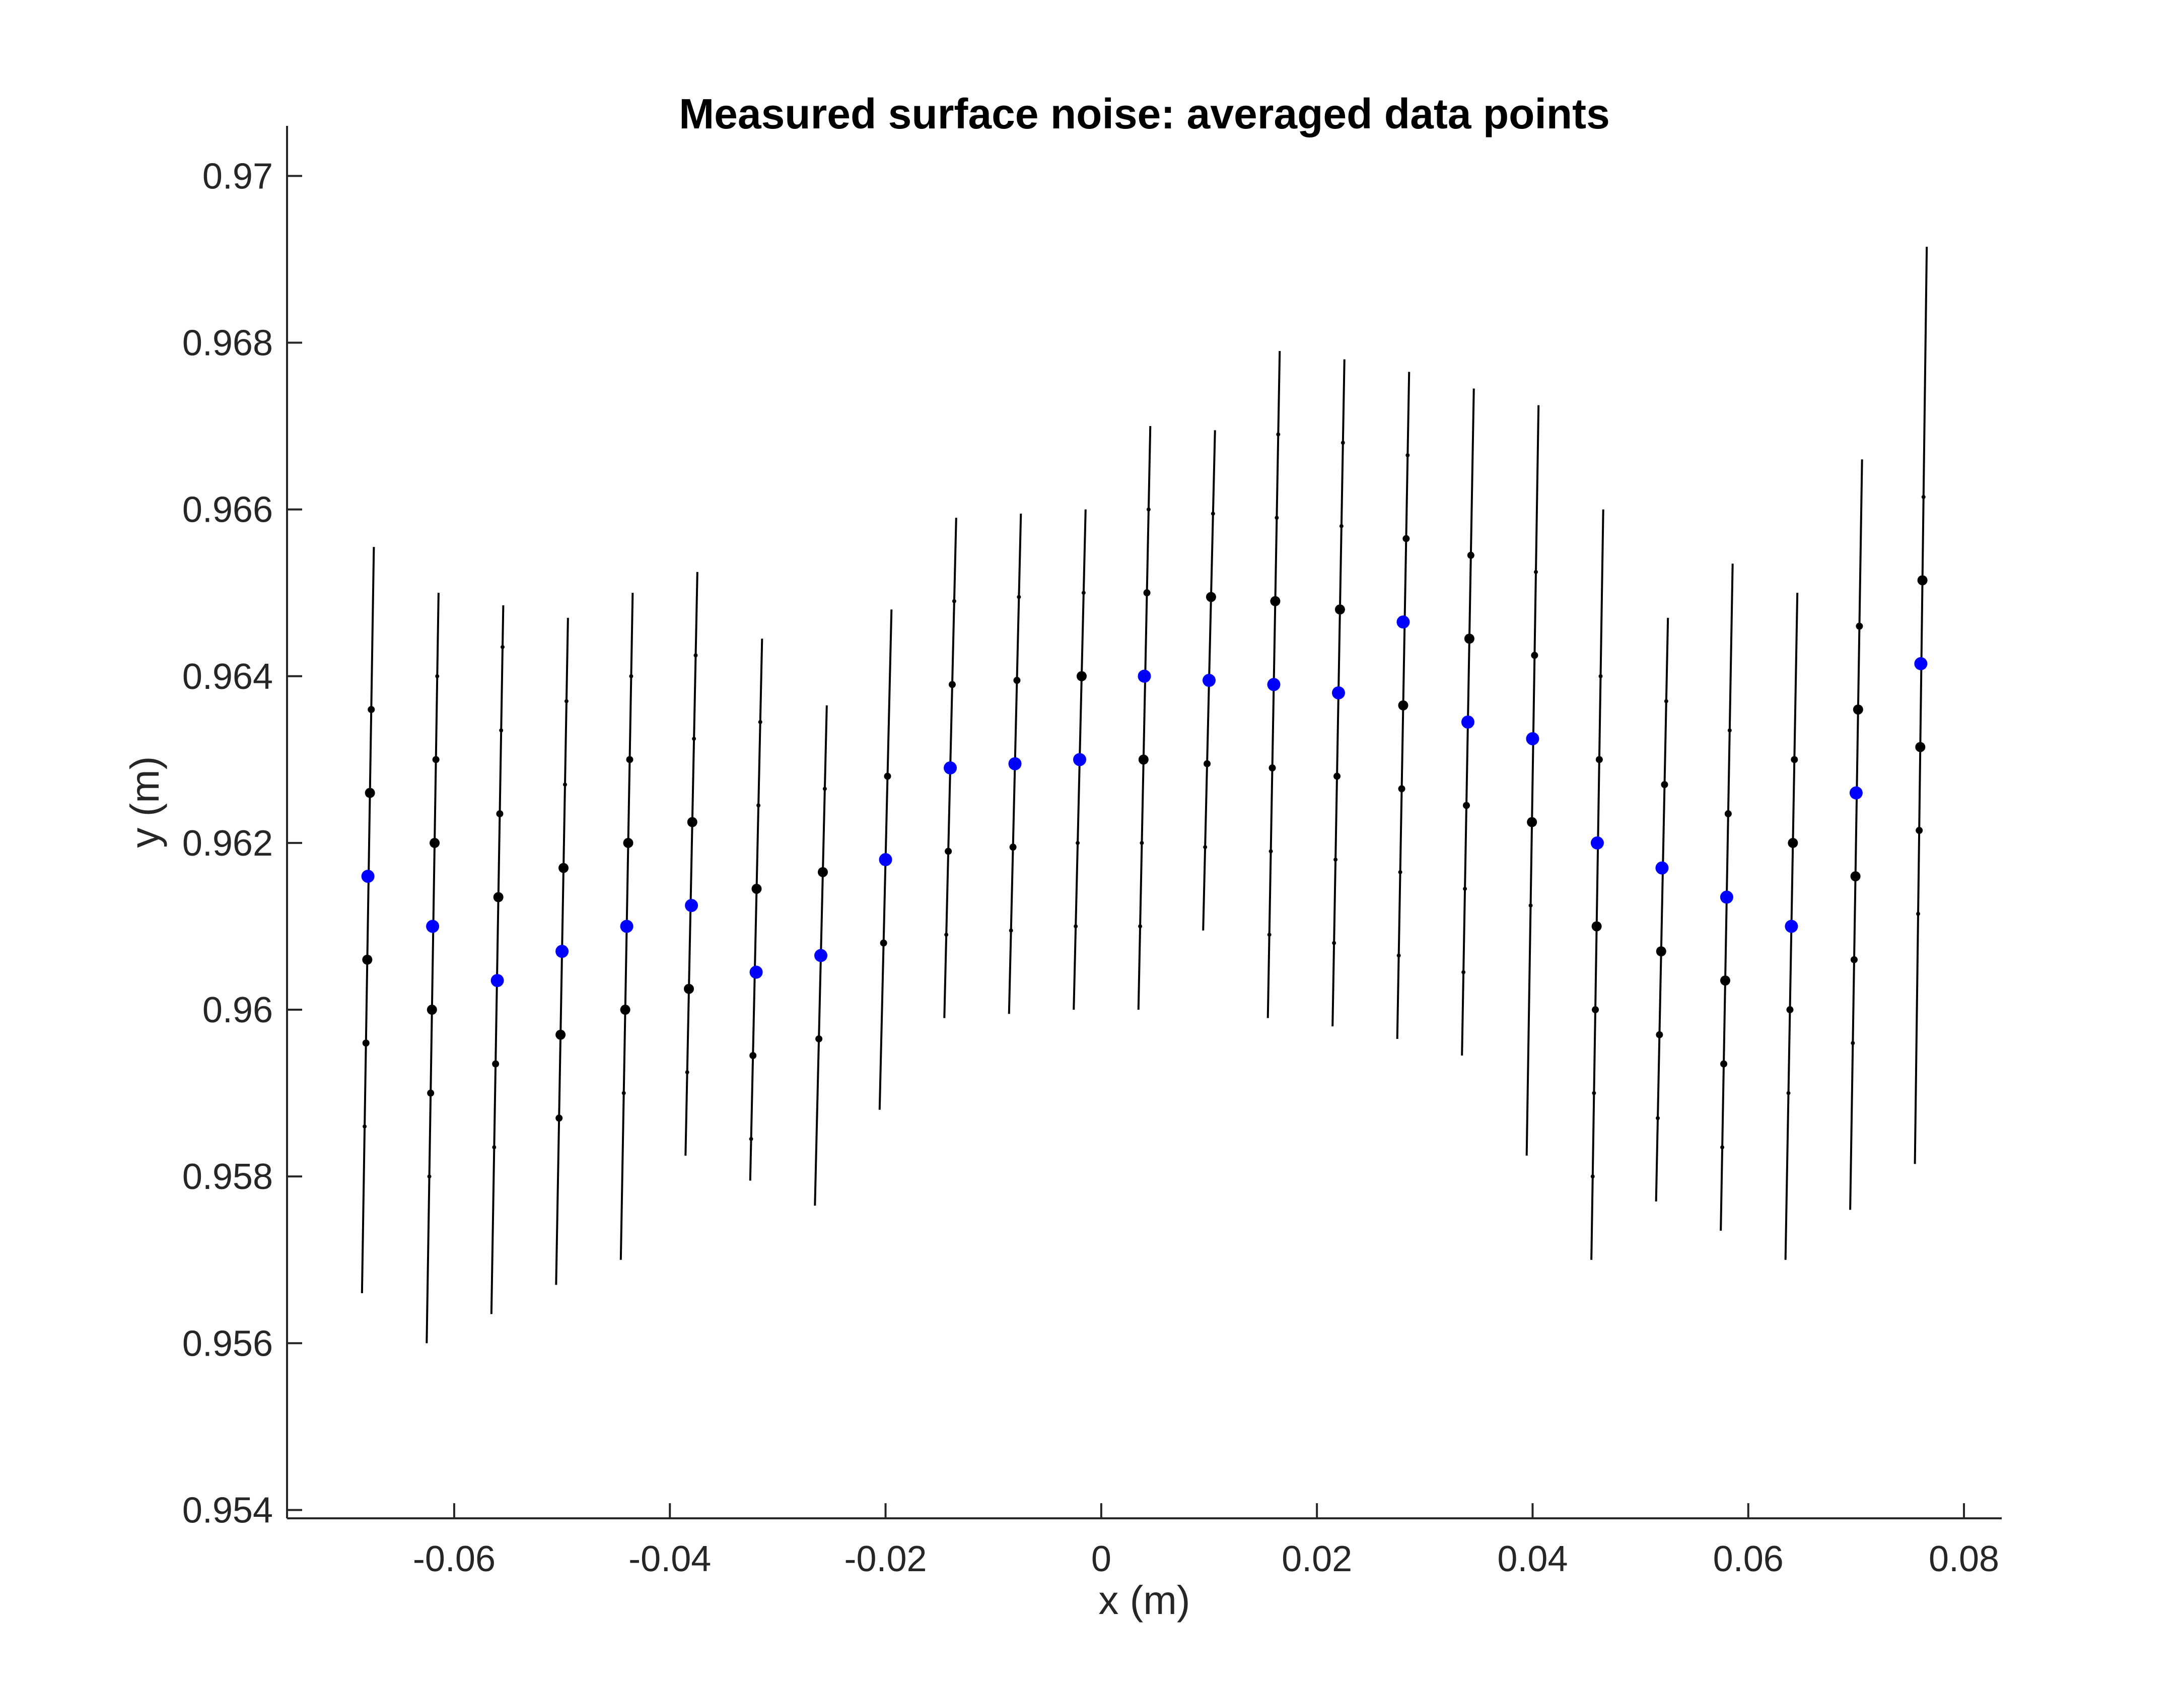  What do you see at coordinates (227, 1177) in the screenshot?
I see `y-tick-label: 0.958` at bounding box center [227, 1177].